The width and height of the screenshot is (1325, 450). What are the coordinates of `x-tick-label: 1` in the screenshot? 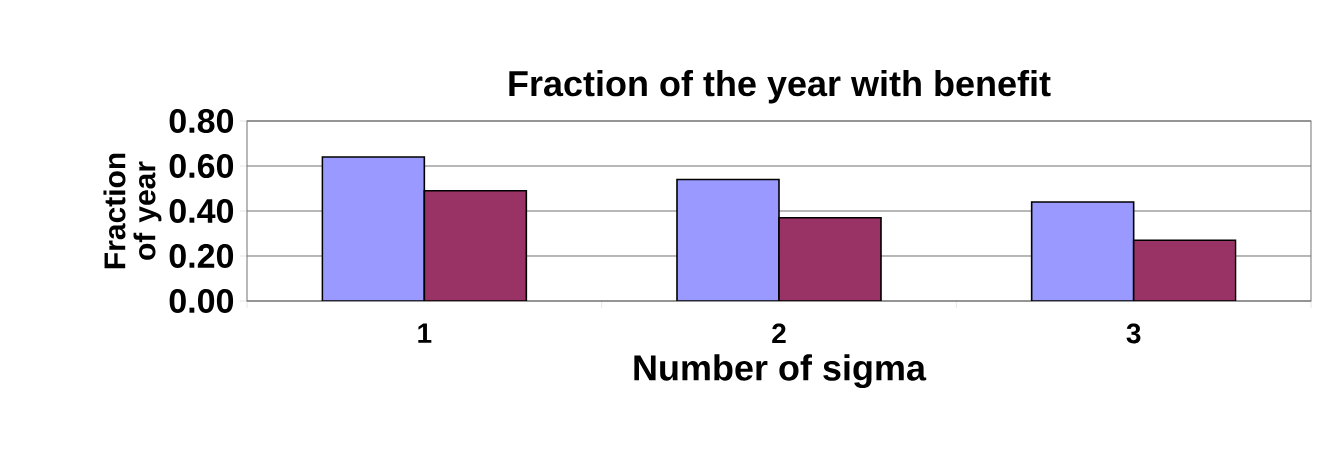 It's located at (425, 333).